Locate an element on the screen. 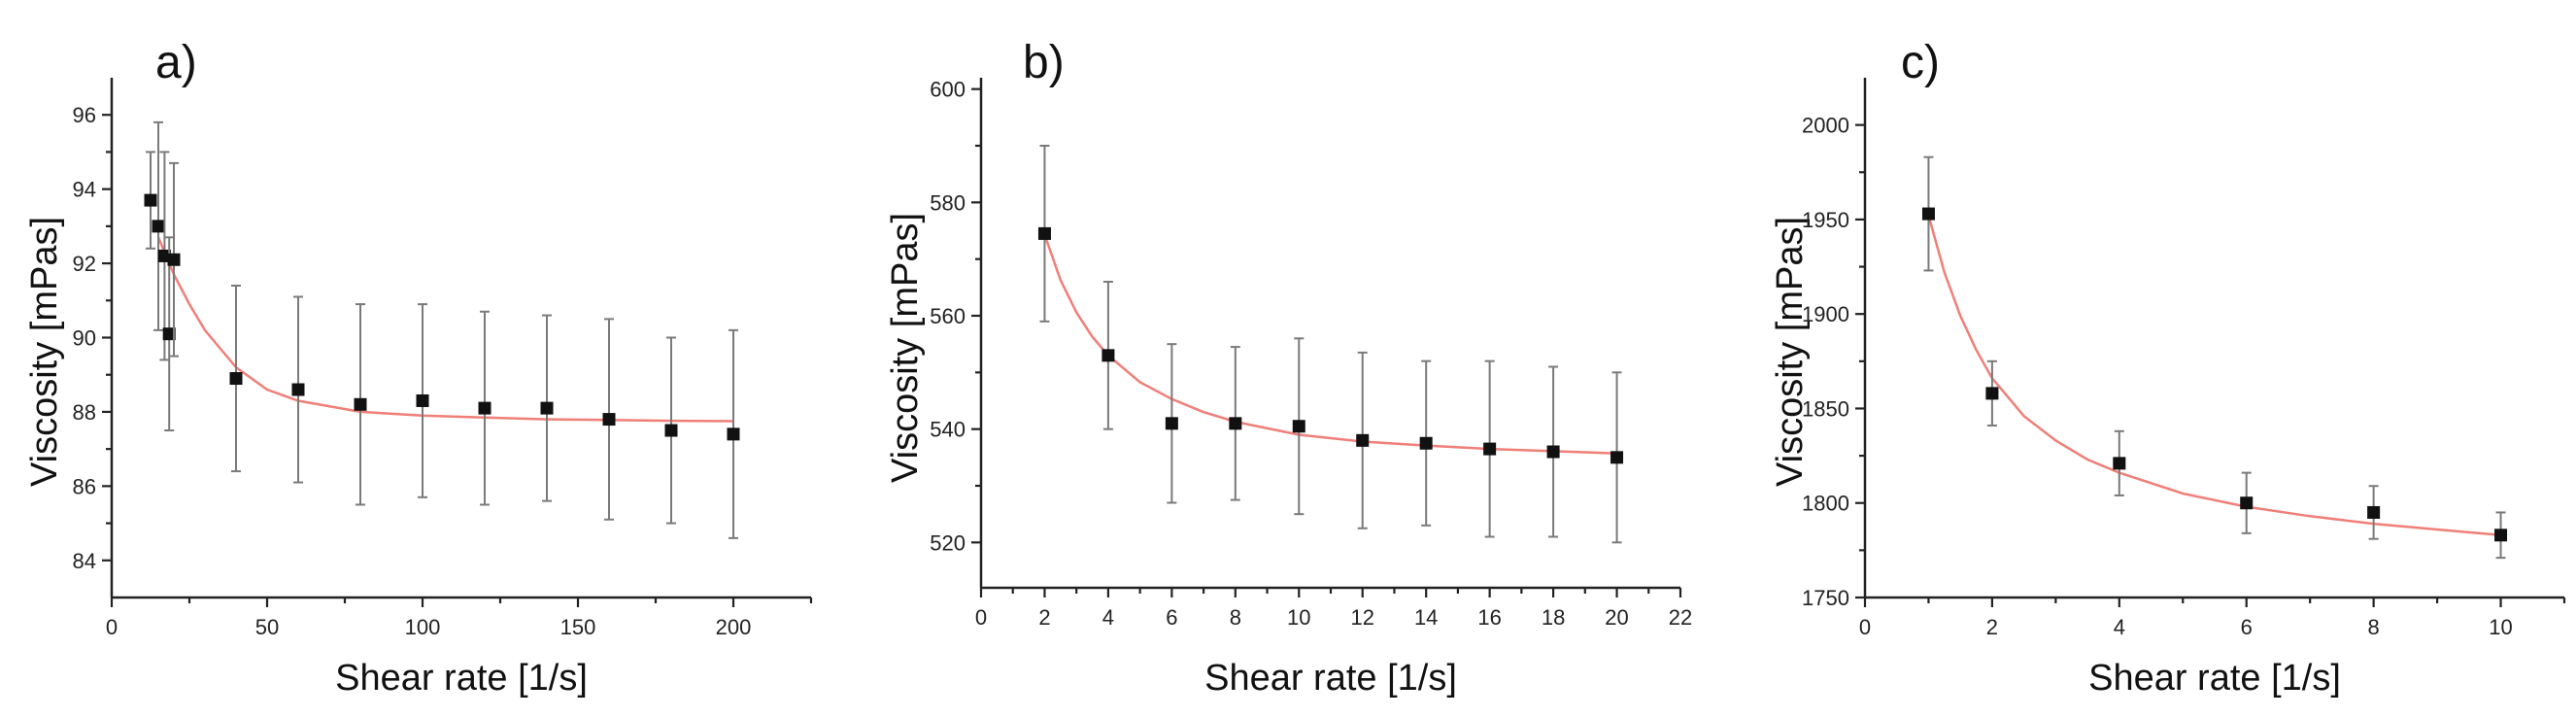 The height and width of the screenshot is (717, 2576). panel-b-x-tick-label: 14 is located at coordinates (1426, 617).